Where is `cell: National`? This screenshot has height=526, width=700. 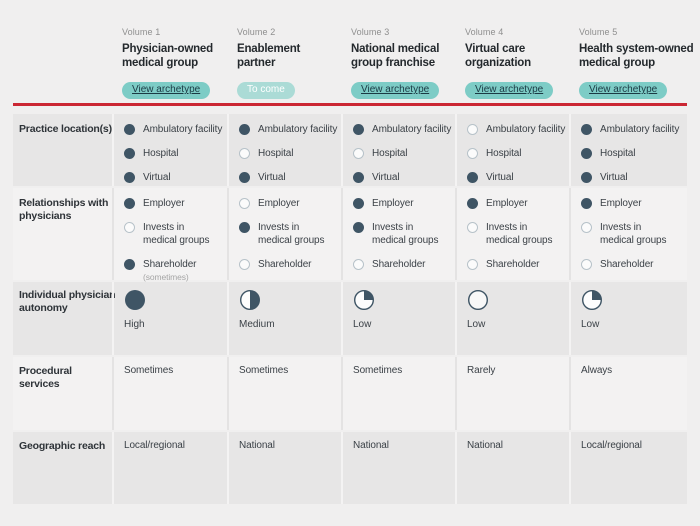 cell: National is located at coordinates (398, 467).